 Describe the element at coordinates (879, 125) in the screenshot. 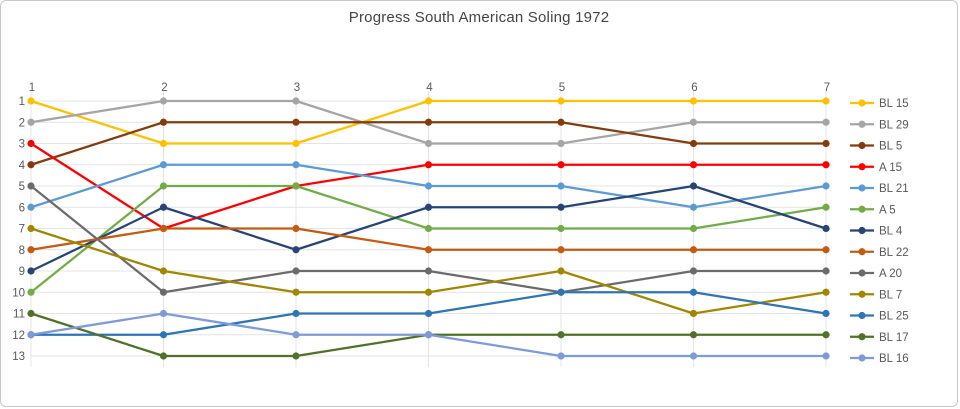

I see `legend-item-bl-29: BL 29` at that location.